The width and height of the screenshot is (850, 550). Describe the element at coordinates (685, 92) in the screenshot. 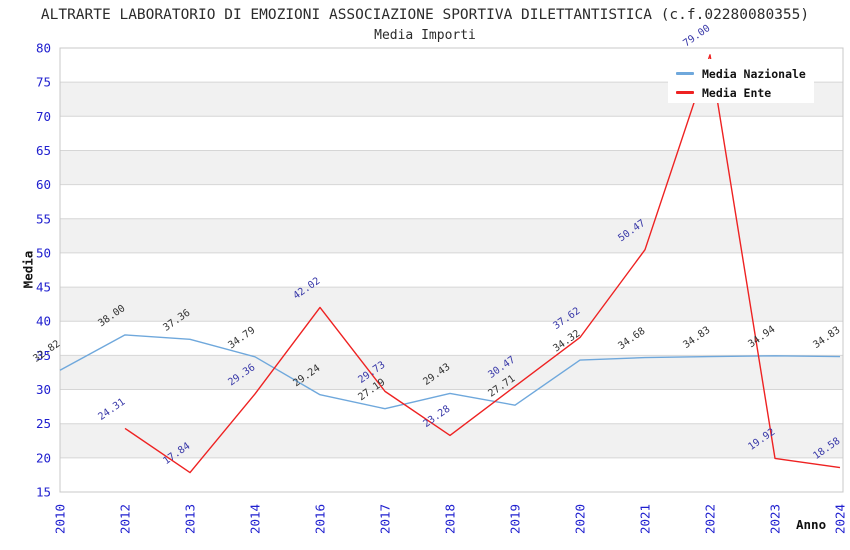

I see `media-ente-line-swatch-icon` at that location.